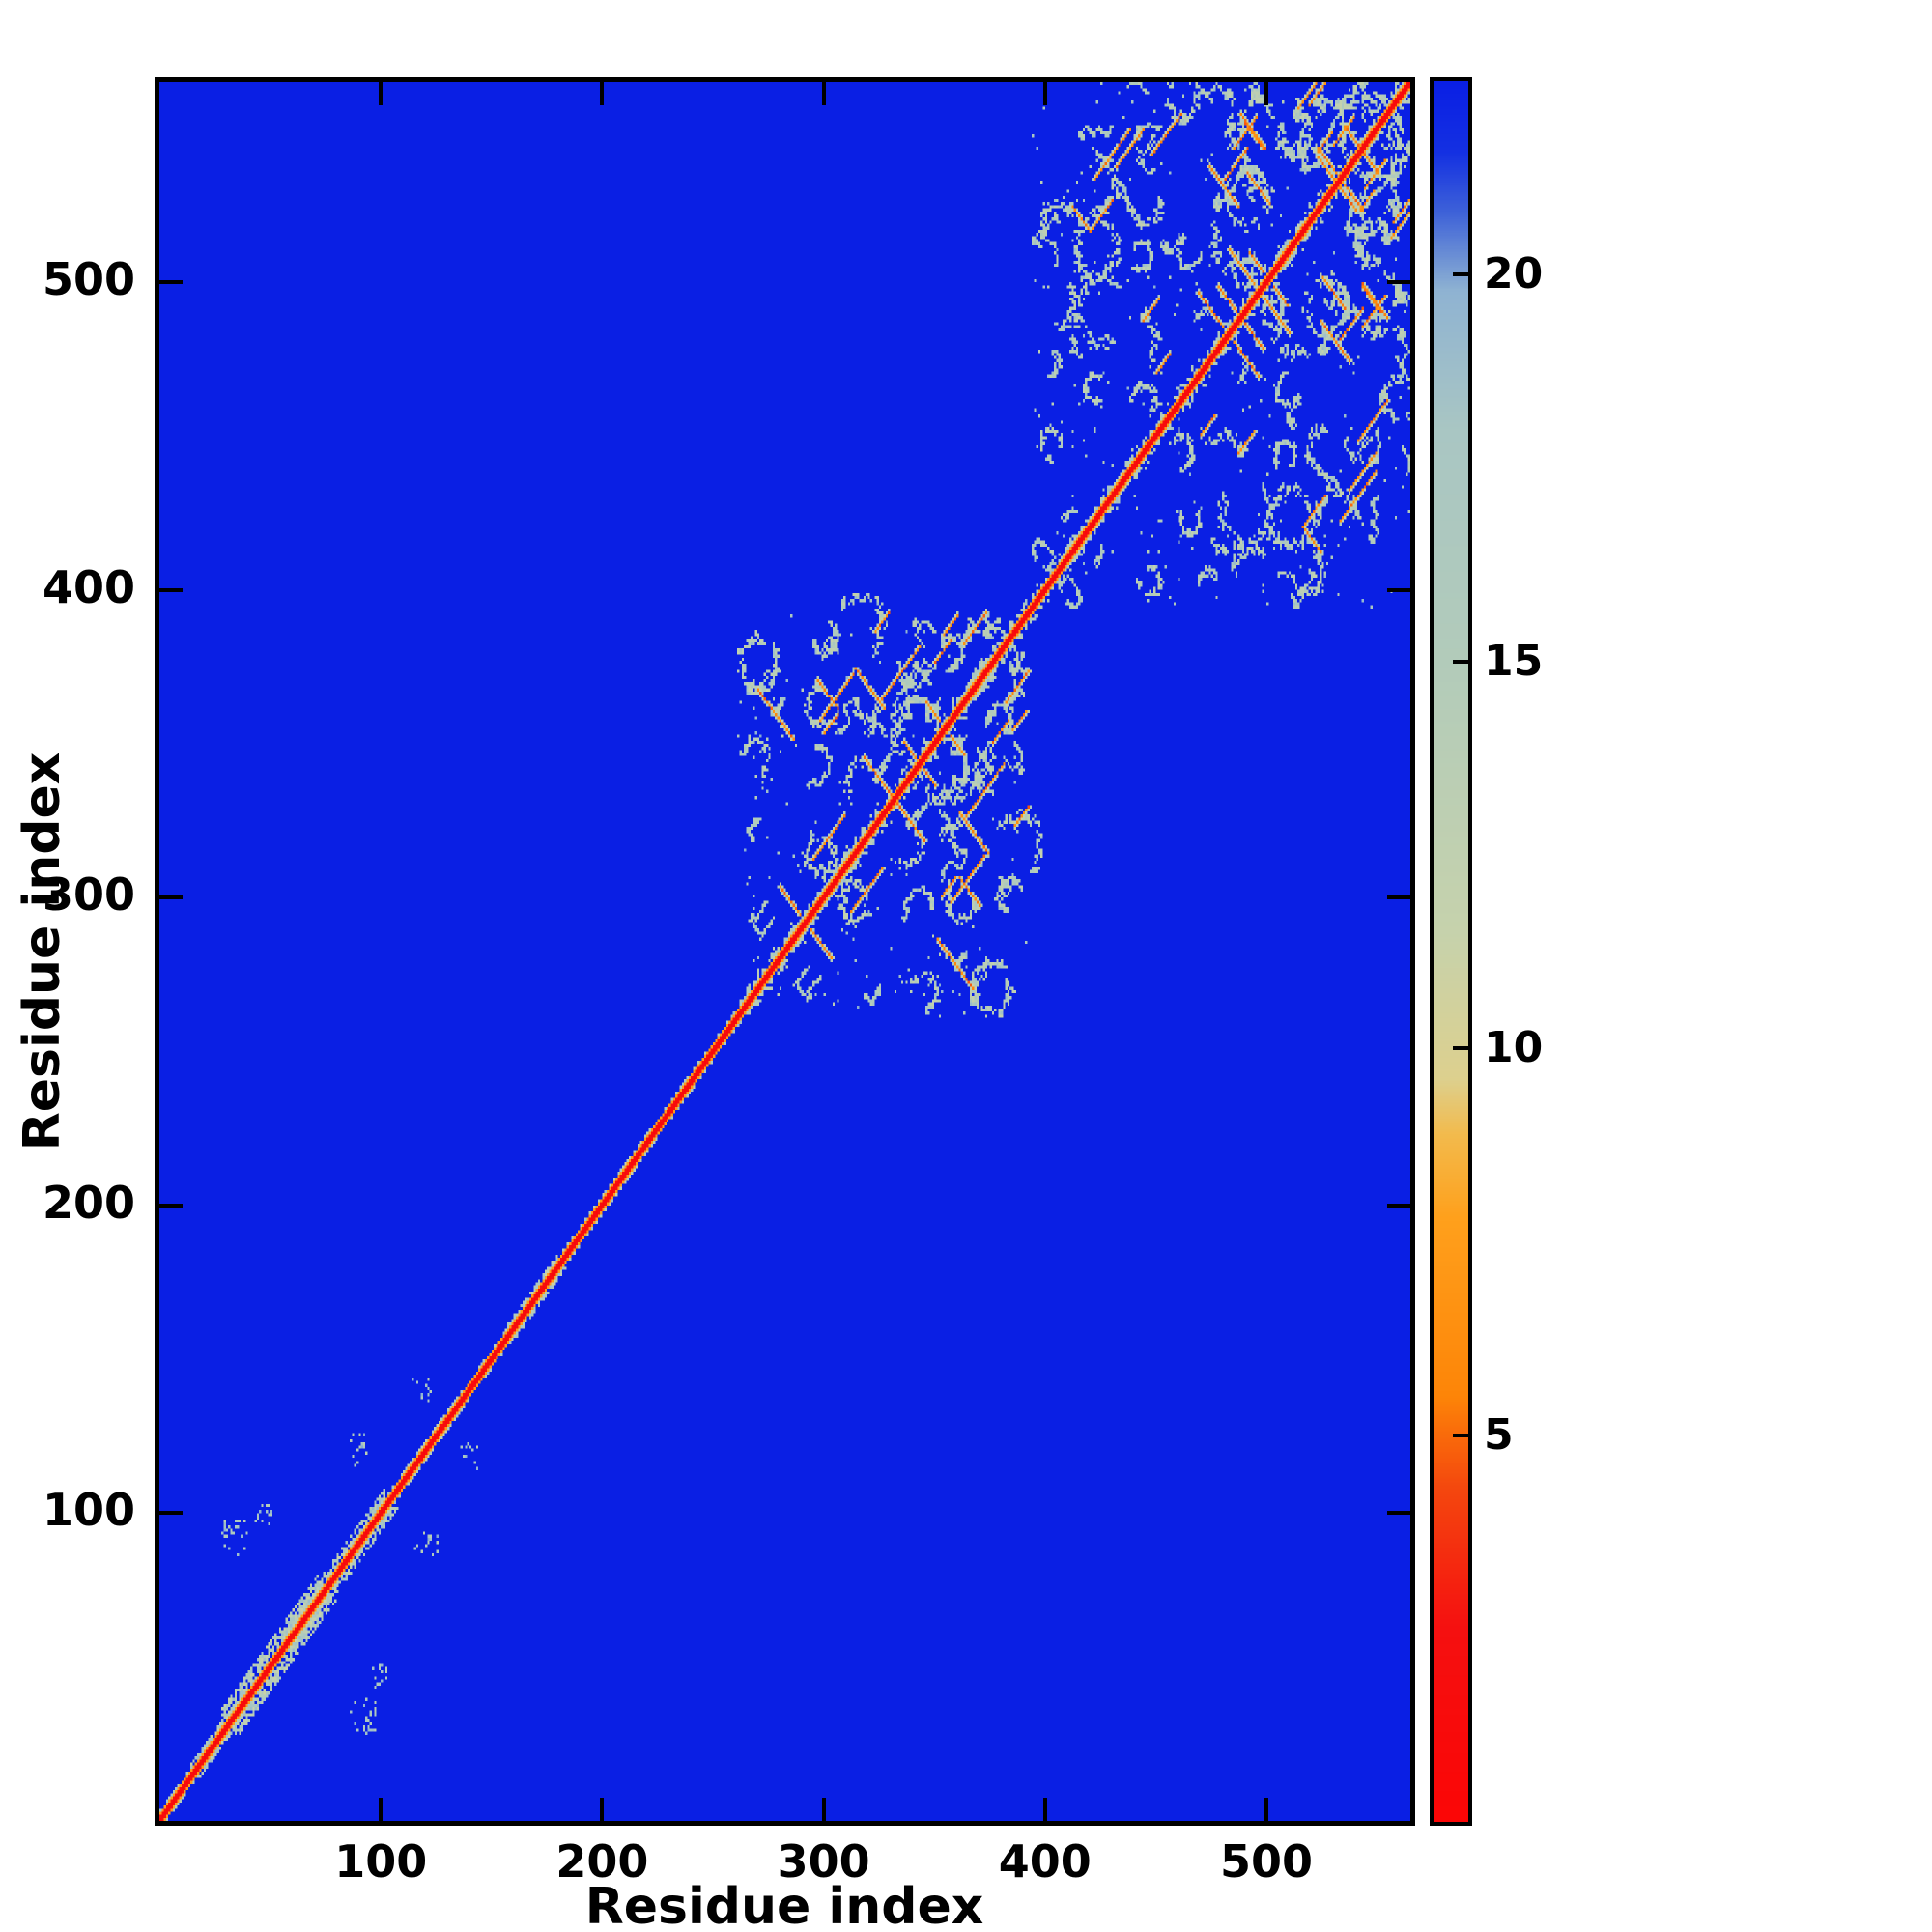  I want to click on colorbar-tick-label: 10, so click(1514, 1048).